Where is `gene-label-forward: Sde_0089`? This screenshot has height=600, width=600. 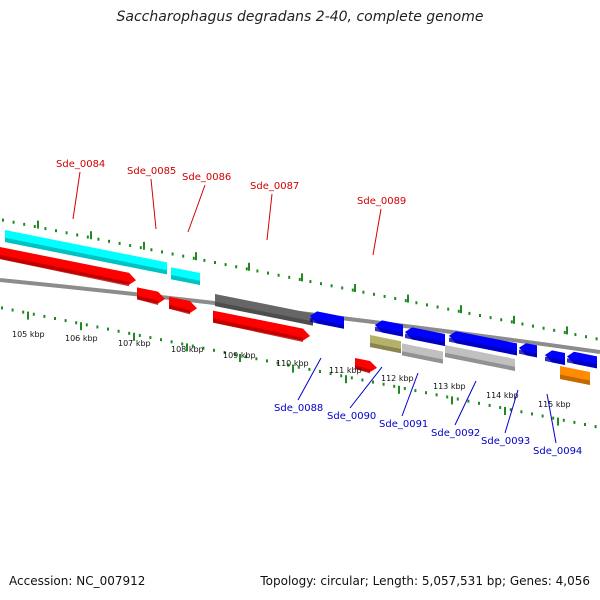 gene-label-forward: Sde_0089 is located at coordinates (381, 201).